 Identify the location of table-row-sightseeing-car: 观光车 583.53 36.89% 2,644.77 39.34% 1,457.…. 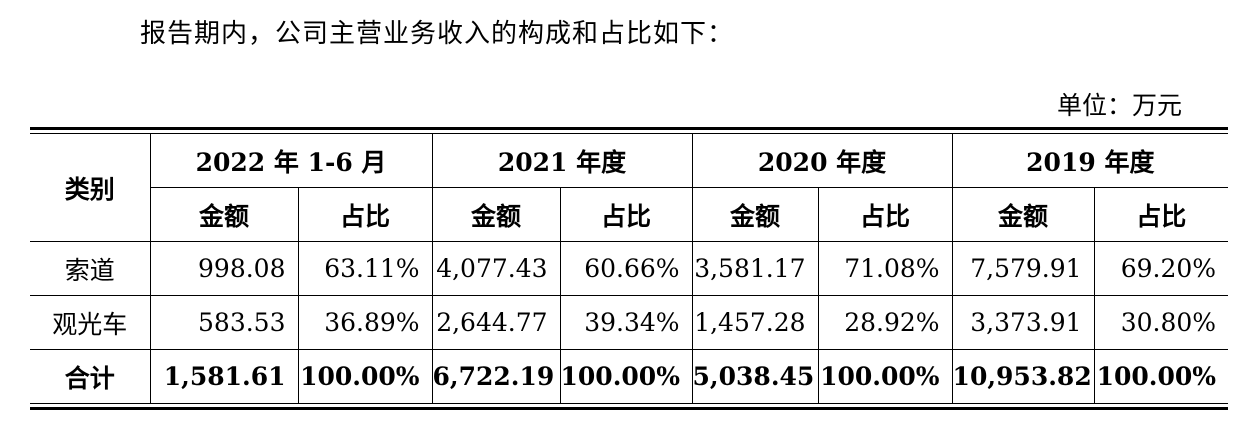
(629, 322).